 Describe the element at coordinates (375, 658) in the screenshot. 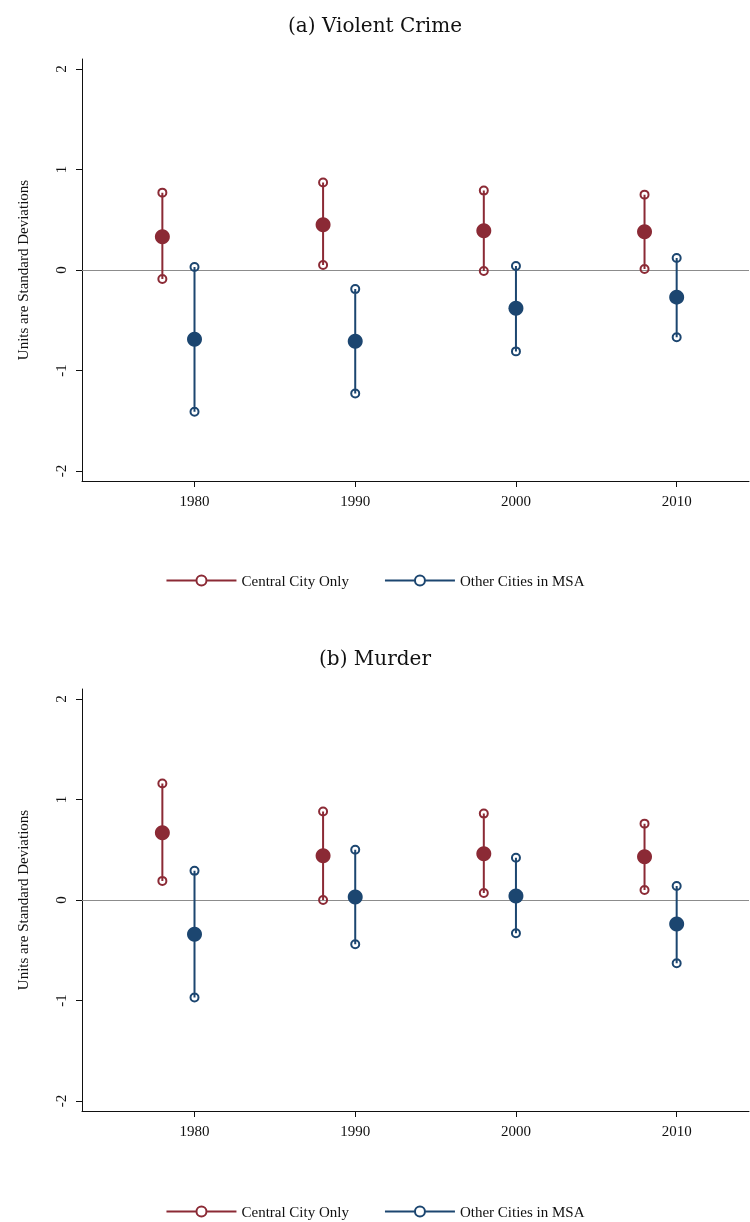

I see `chart-title: (b) Murder` at that location.